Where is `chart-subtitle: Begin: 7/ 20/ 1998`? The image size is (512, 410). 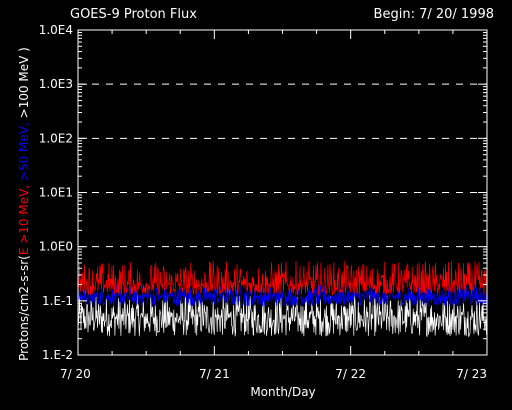 chart-subtitle: Begin: 7/ 20/ 1998 is located at coordinates (434, 14).